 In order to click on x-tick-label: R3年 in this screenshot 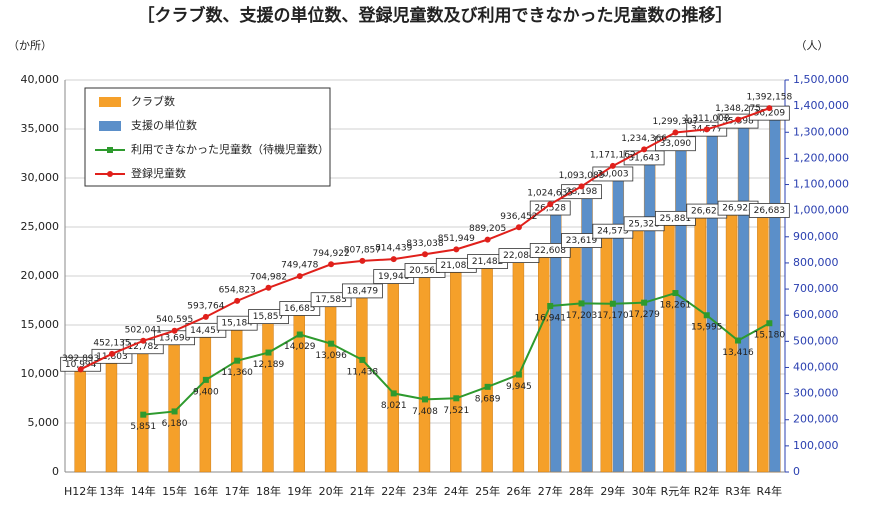, I will do `click(738, 491)`.